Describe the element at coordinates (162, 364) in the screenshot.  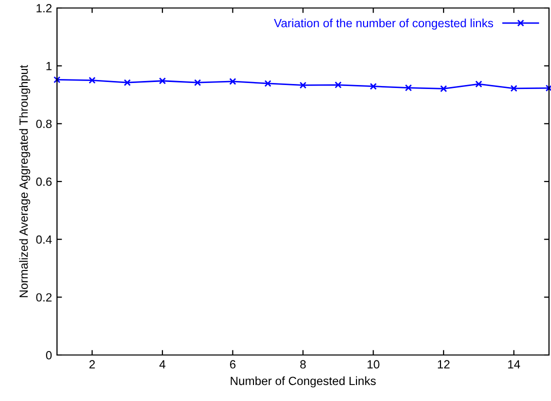
I see `x-tick-label: 4` at that location.